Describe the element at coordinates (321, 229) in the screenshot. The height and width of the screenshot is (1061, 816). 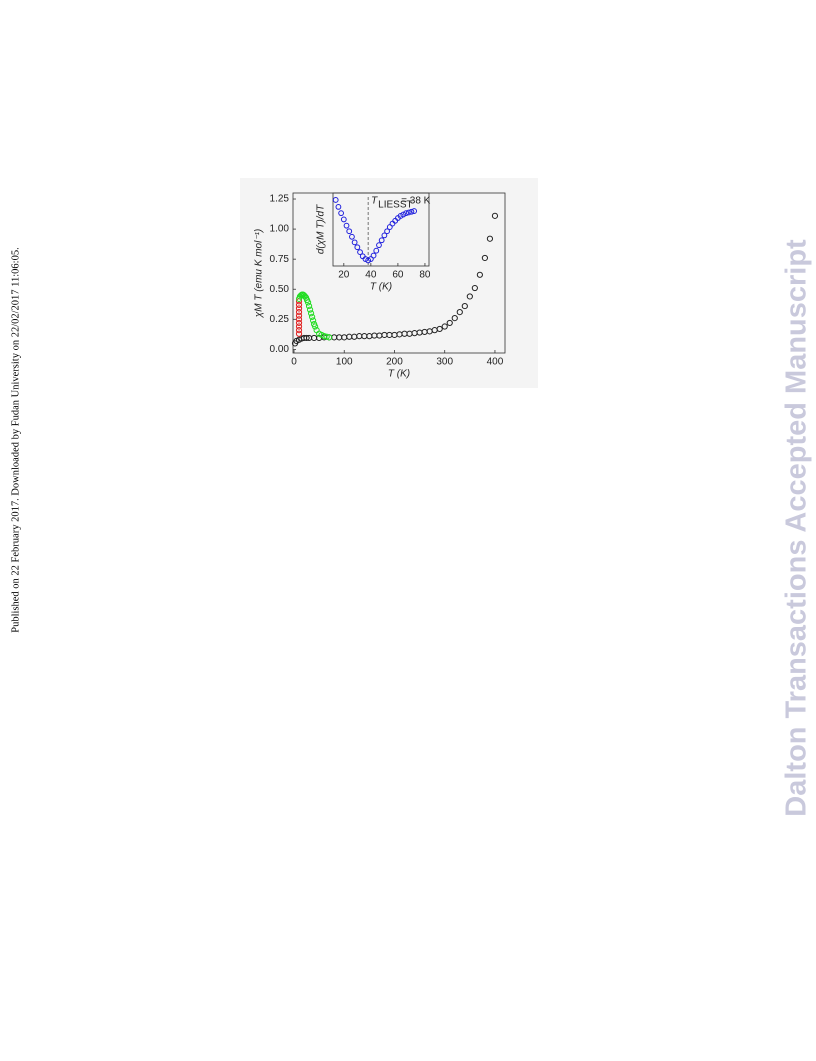
I see `y-axis-label: d(χM T)/dT` at that location.